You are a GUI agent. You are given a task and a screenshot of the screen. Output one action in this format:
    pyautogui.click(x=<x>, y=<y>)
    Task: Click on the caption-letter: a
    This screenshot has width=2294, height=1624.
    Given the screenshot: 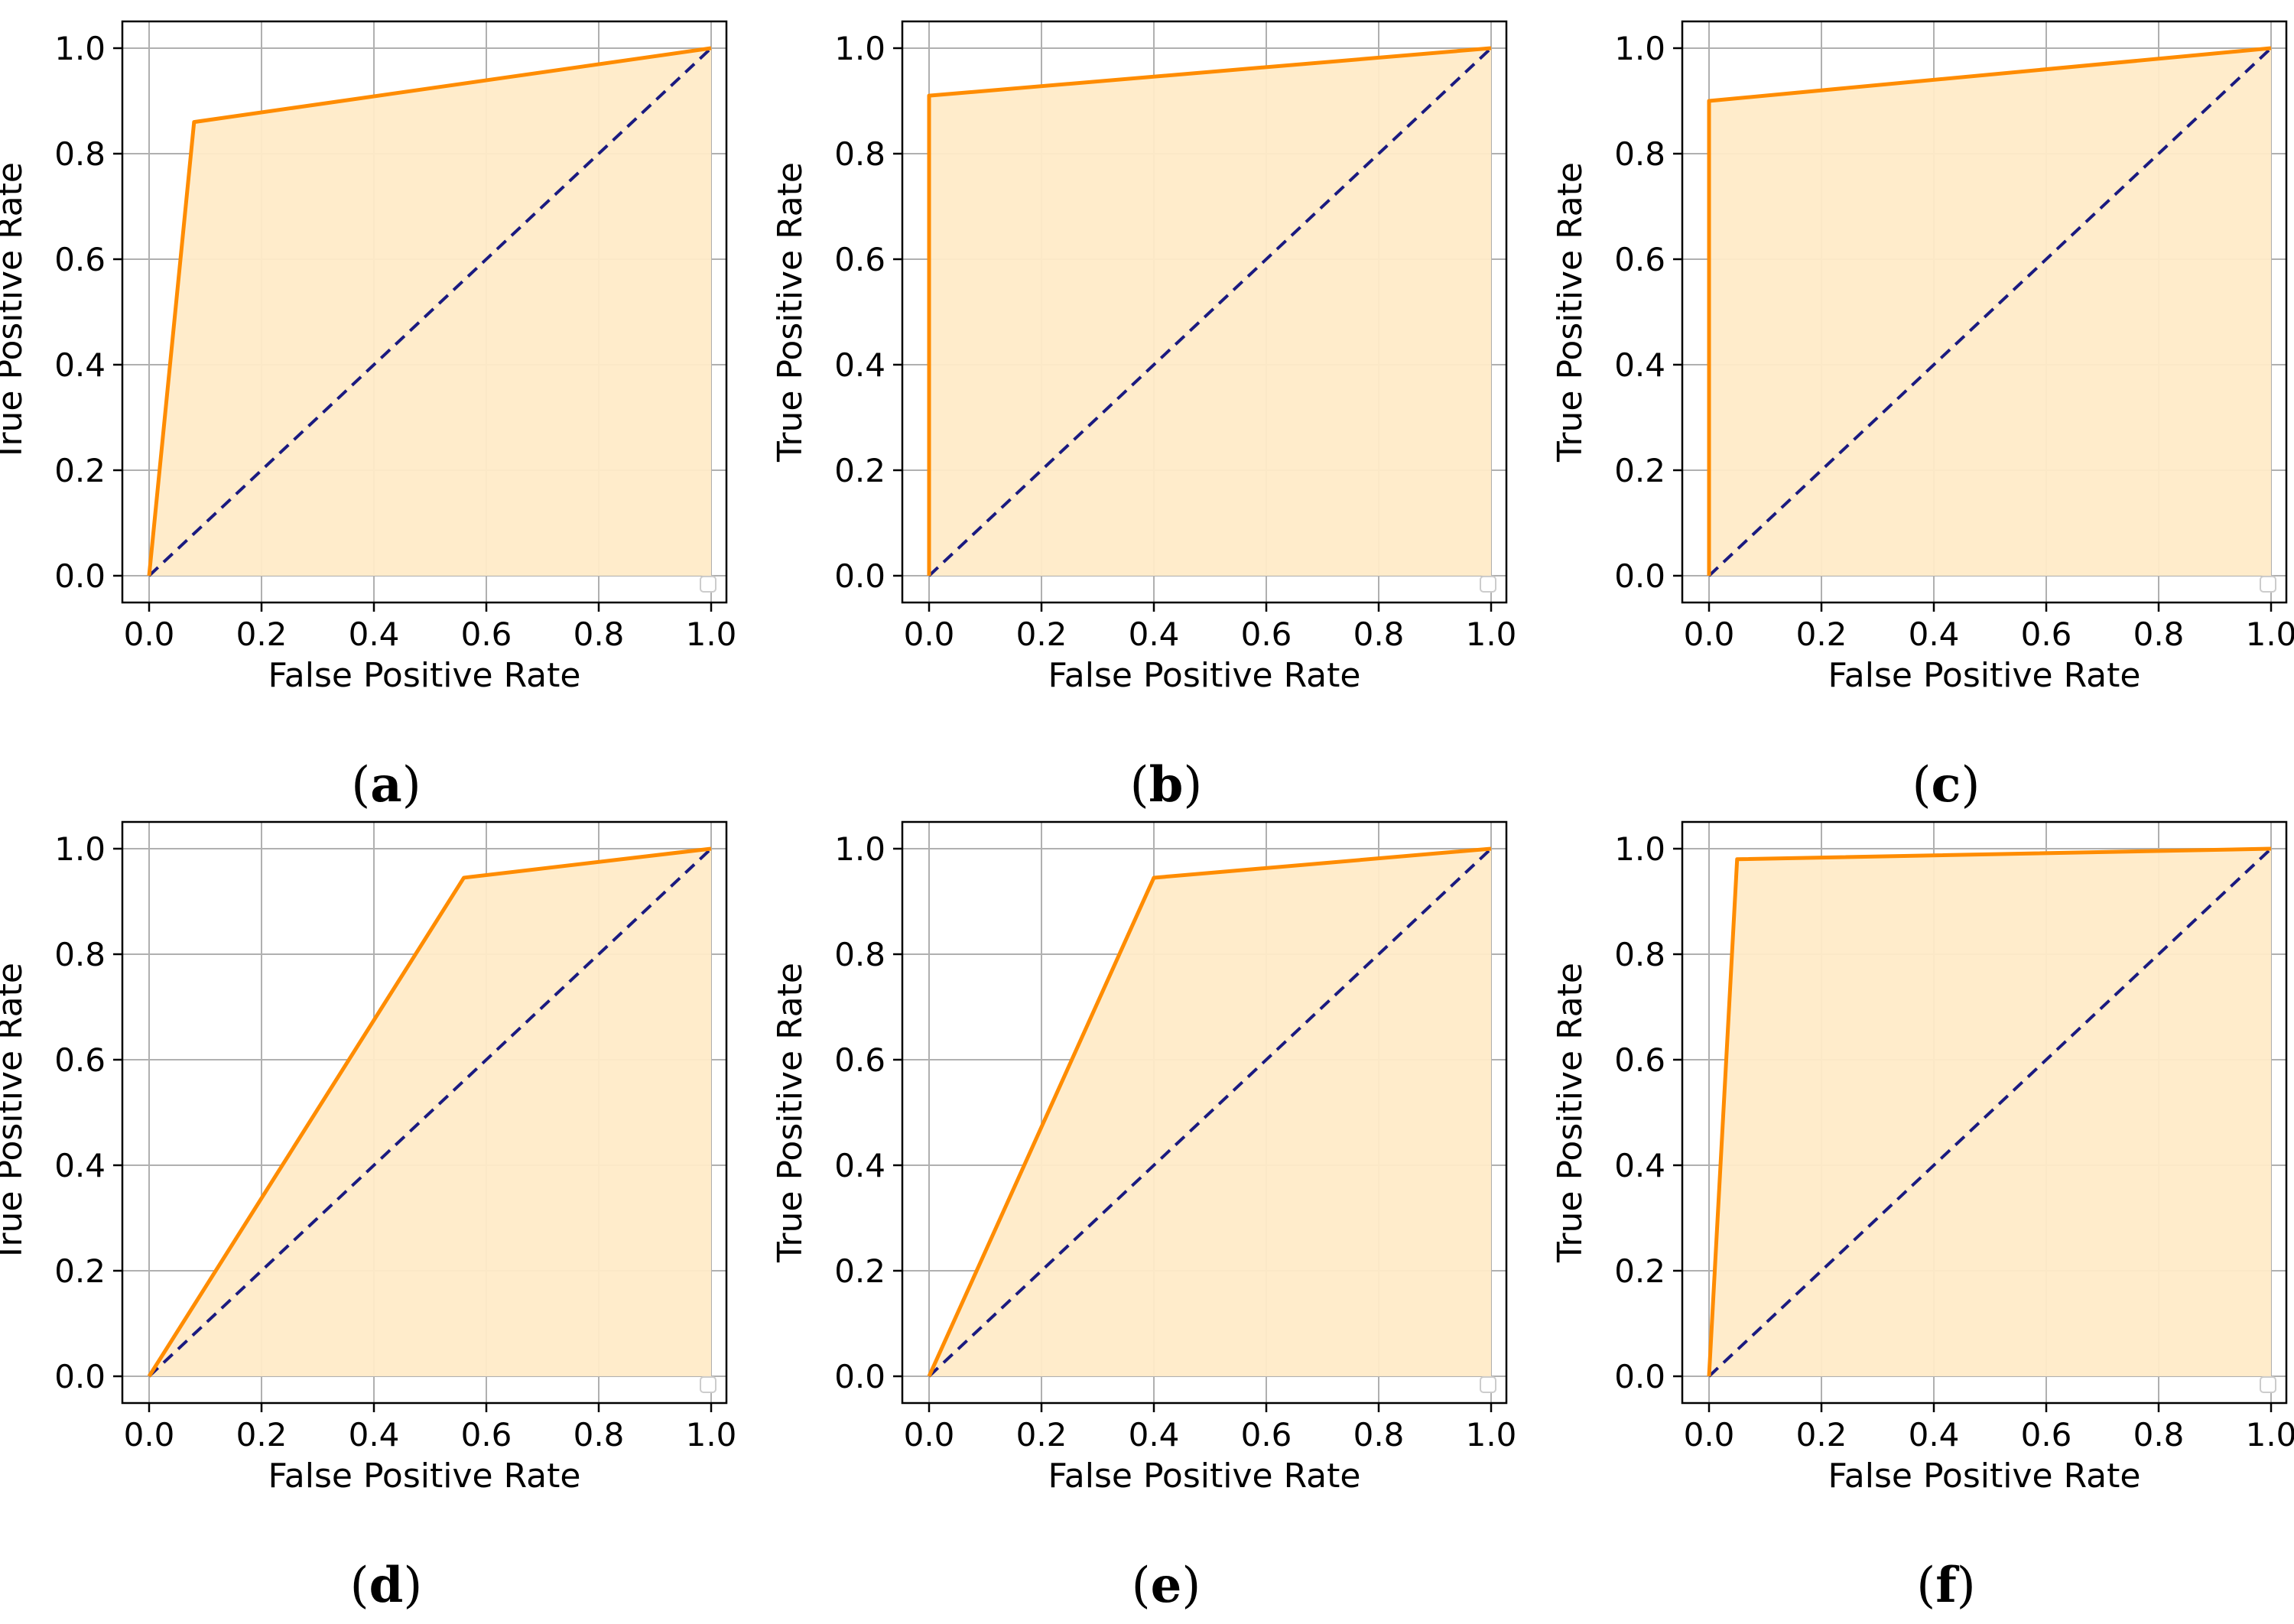 What is the action you would take?
    pyautogui.click(x=385, y=785)
    